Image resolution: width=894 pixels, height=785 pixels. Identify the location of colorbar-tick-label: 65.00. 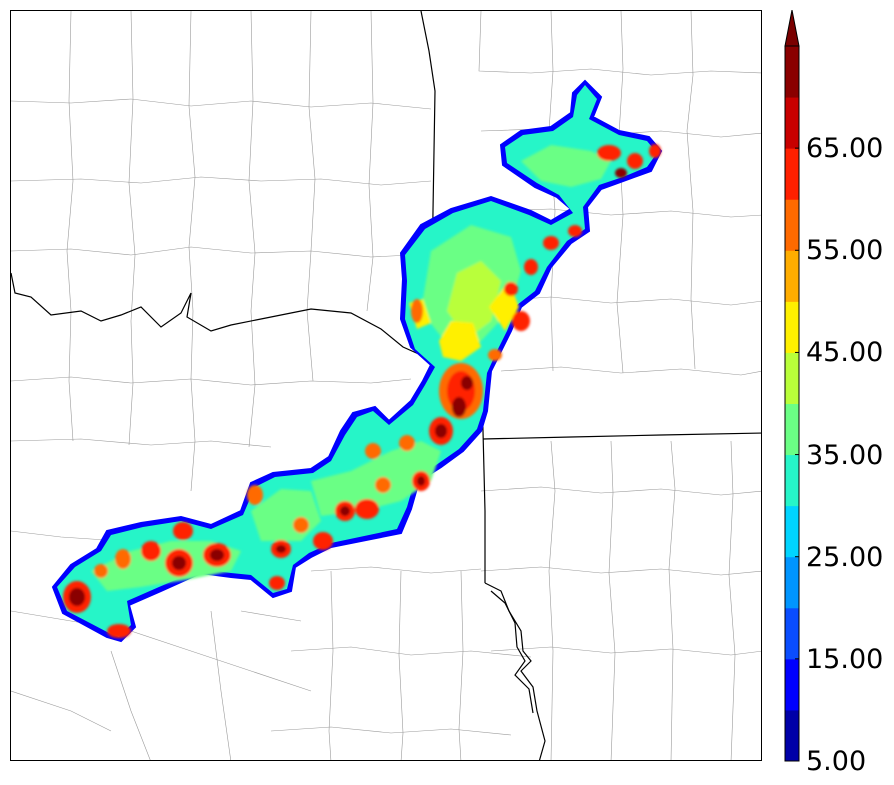
(845, 149).